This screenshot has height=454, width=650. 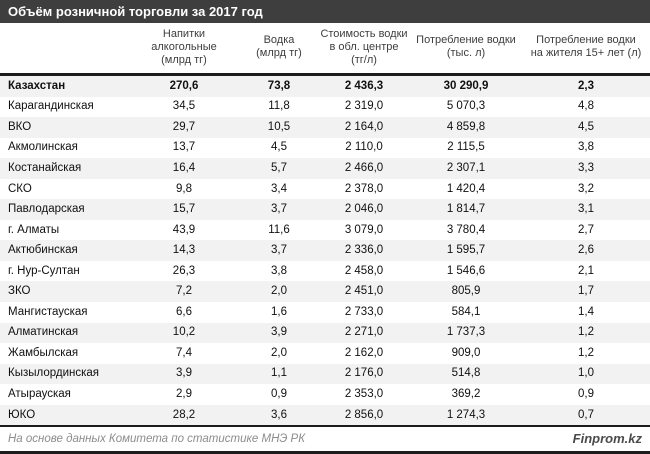 I want to click on value-cell: 30 290,9, so click(x=466, y=85).